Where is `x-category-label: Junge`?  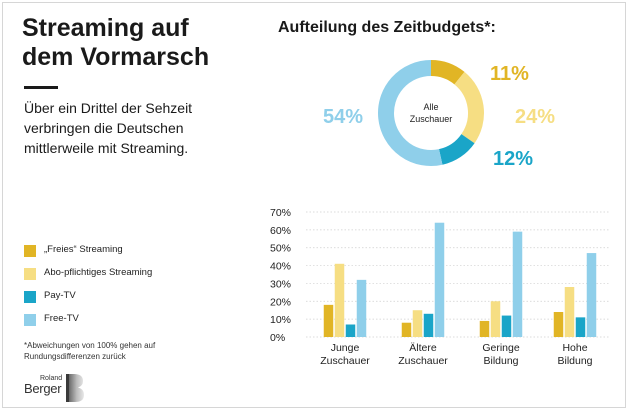
x-category-label: Junge is located at coordinates (345, 348).